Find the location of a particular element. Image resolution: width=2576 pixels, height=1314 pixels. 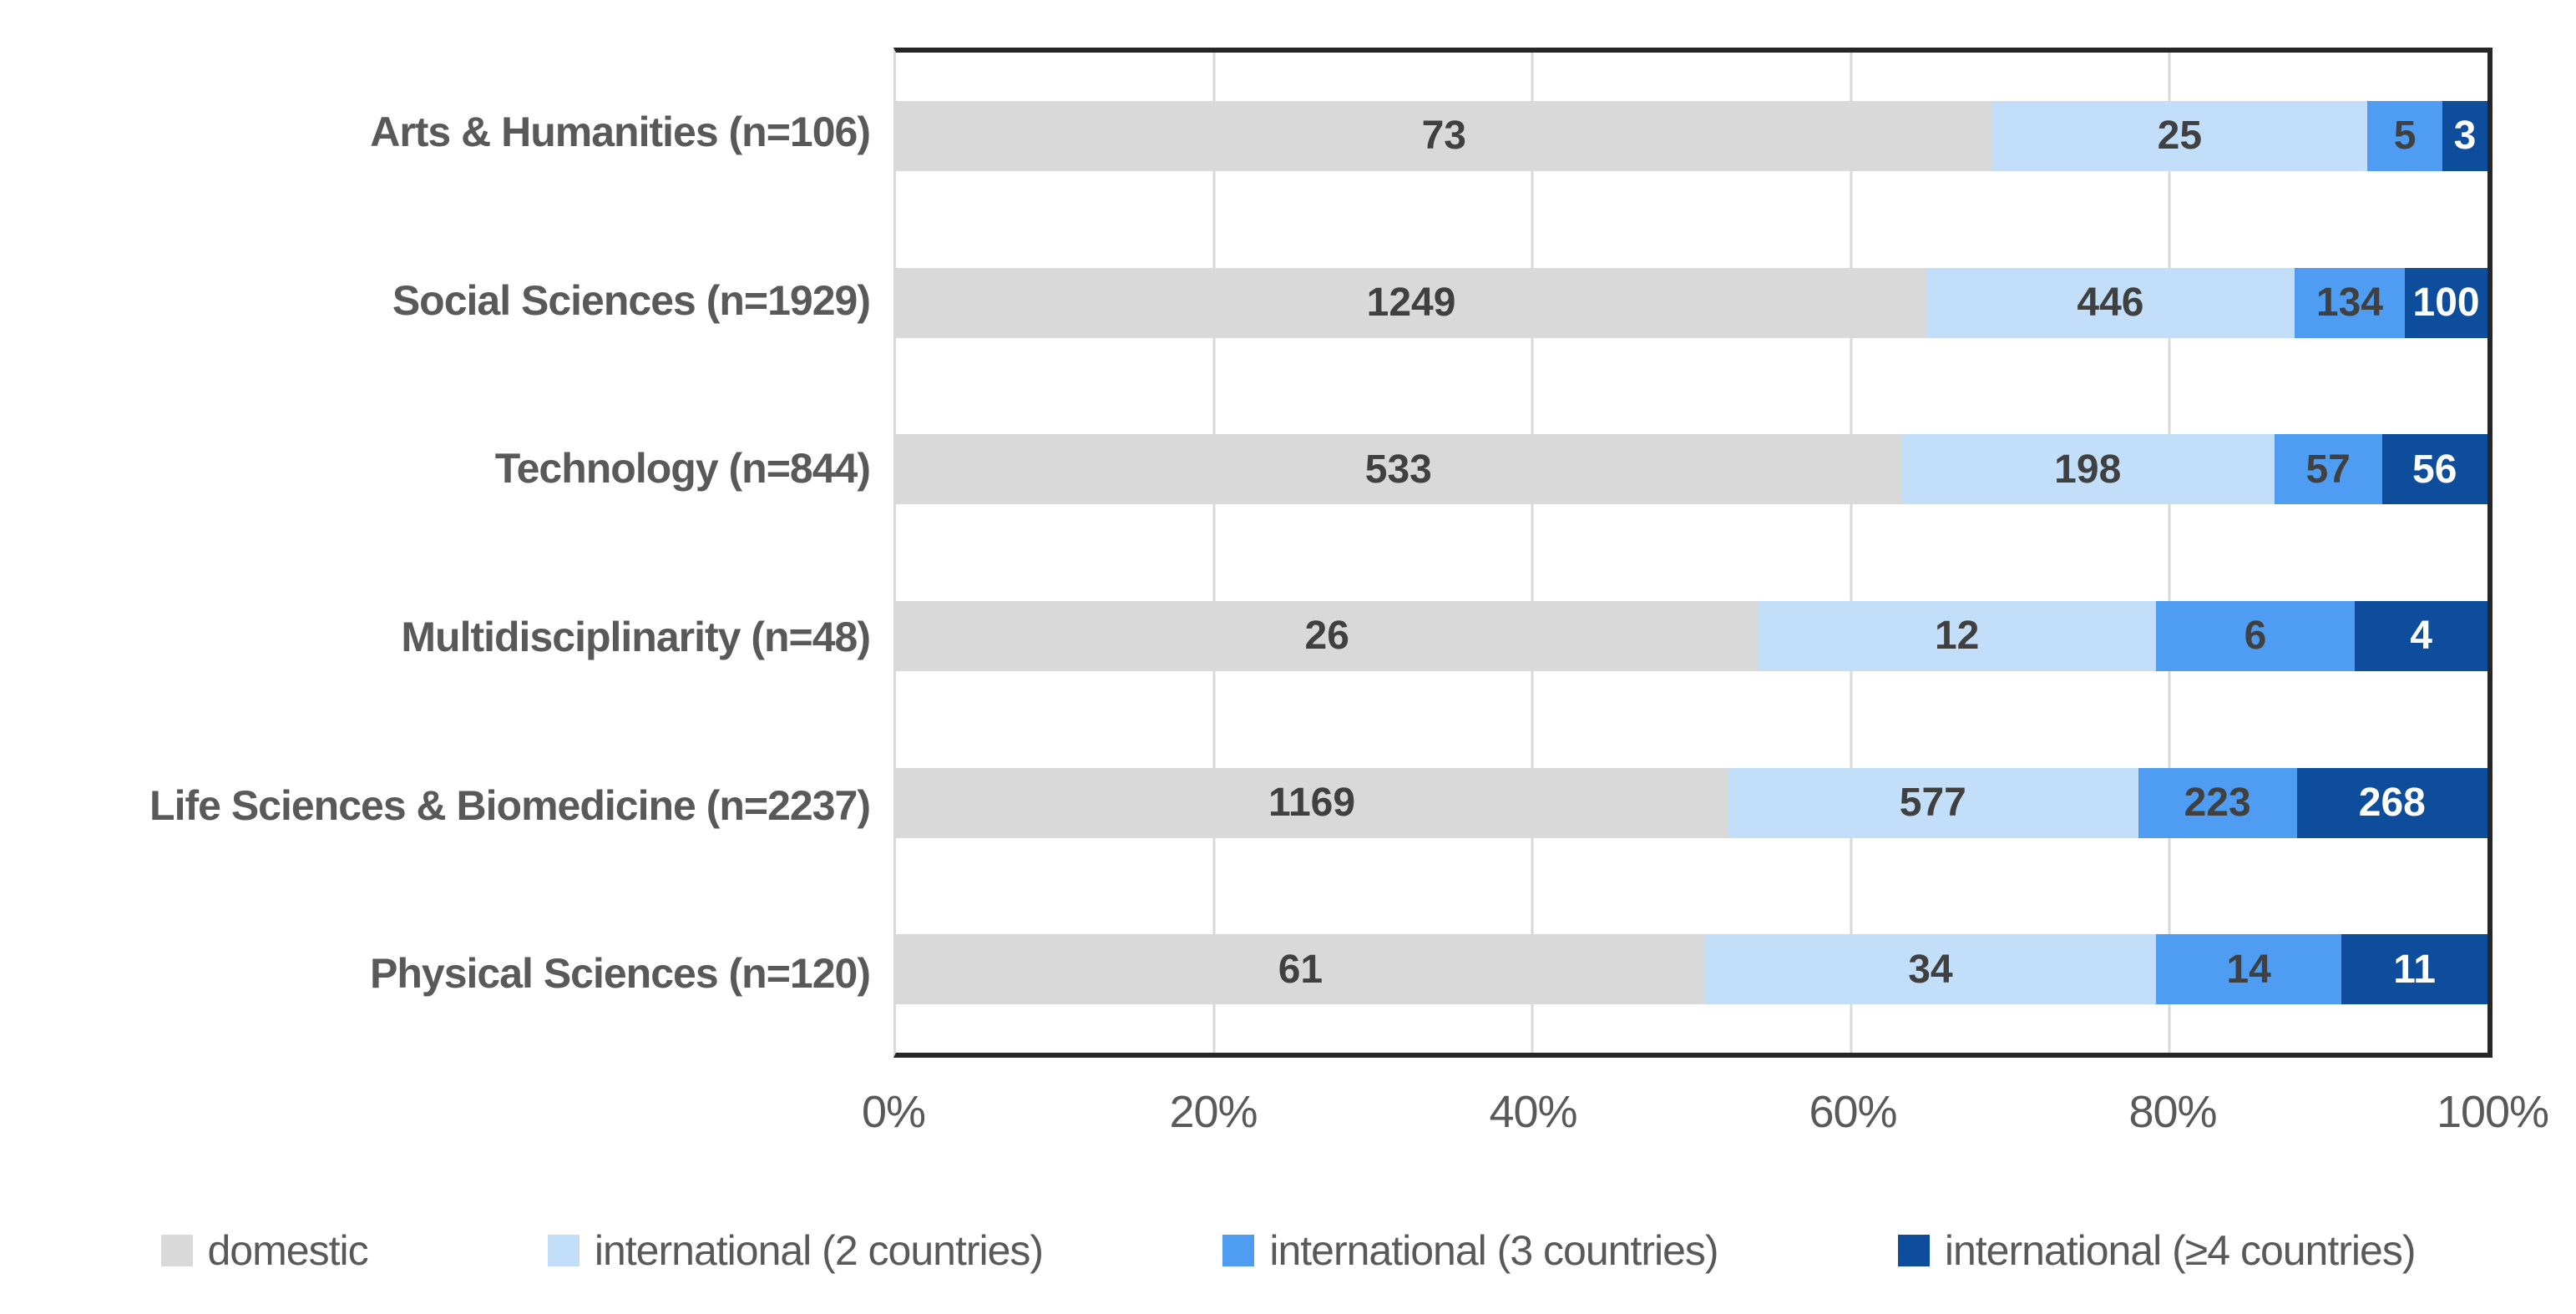

x-axis-tick-label: 20% is located at coordinates (1213, 1112).